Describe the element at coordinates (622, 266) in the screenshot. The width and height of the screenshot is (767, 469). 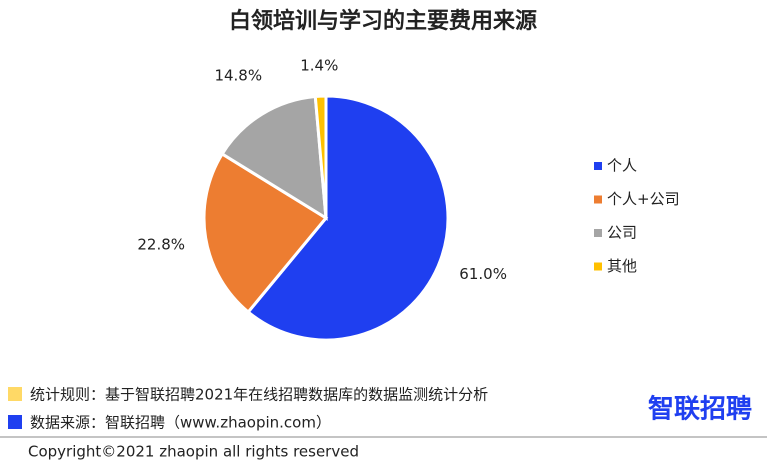
I see `legend-label: 其他` at that location.